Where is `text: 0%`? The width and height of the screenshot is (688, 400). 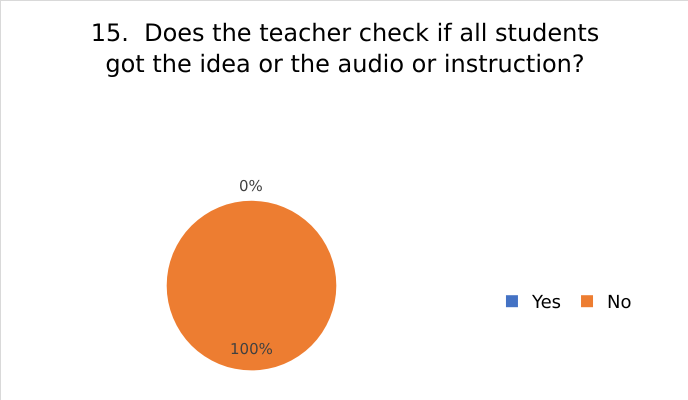
text: 0% is located at coordinates (251, 186).